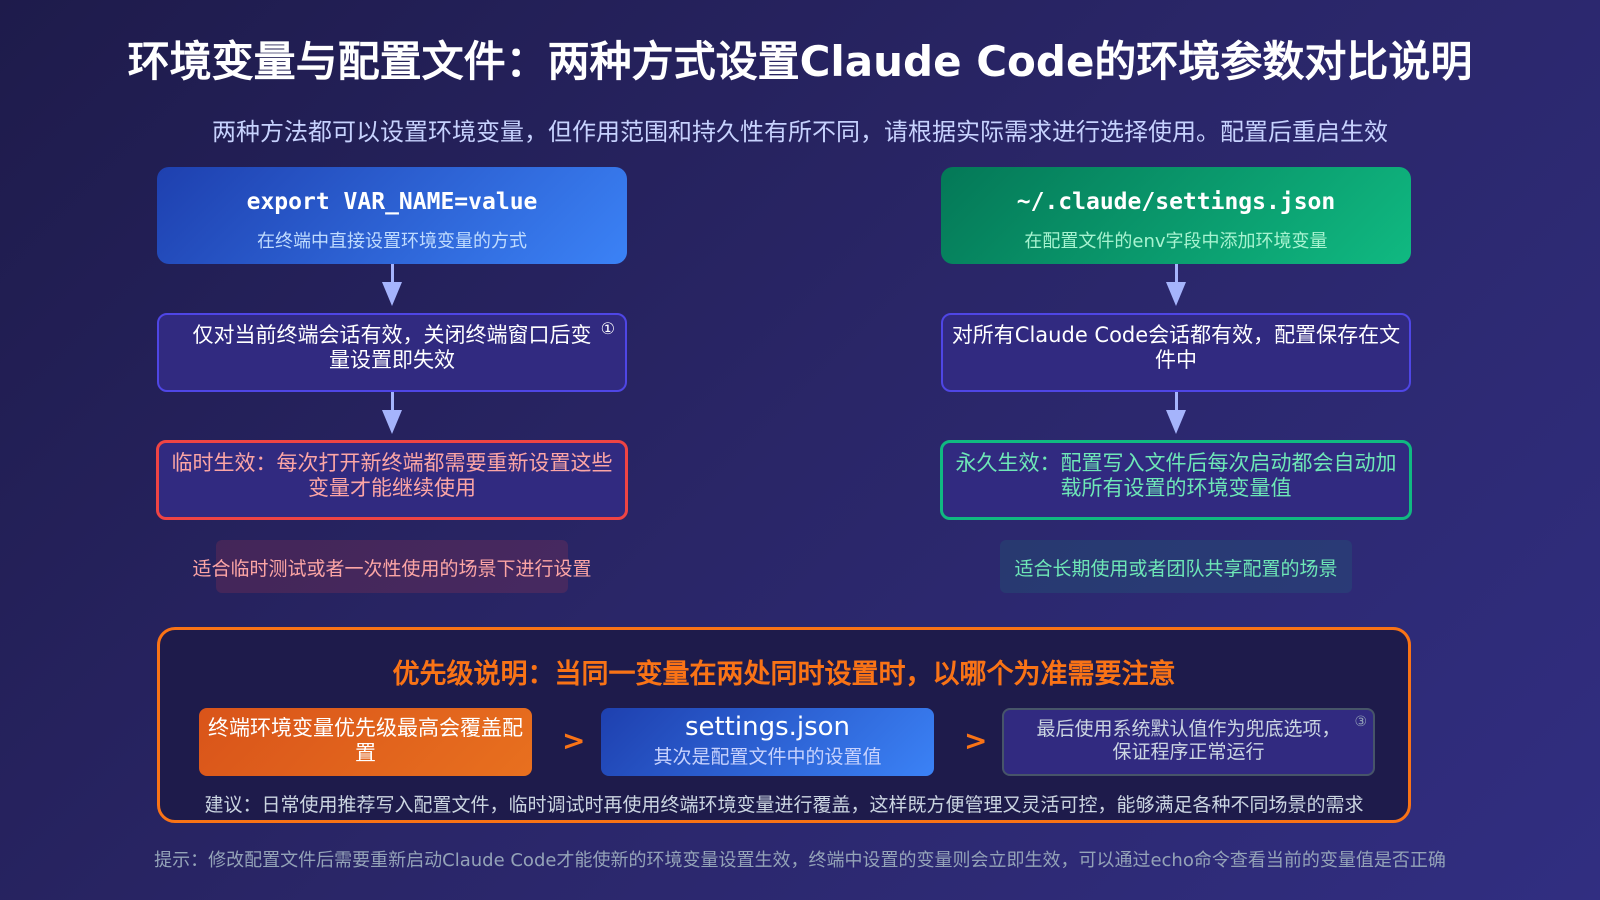  Describe the element at coordinates (392, 241) in the screenshot. I see `terminal-method-desc: 在终端中直接设置环境变量的方式` at that location.